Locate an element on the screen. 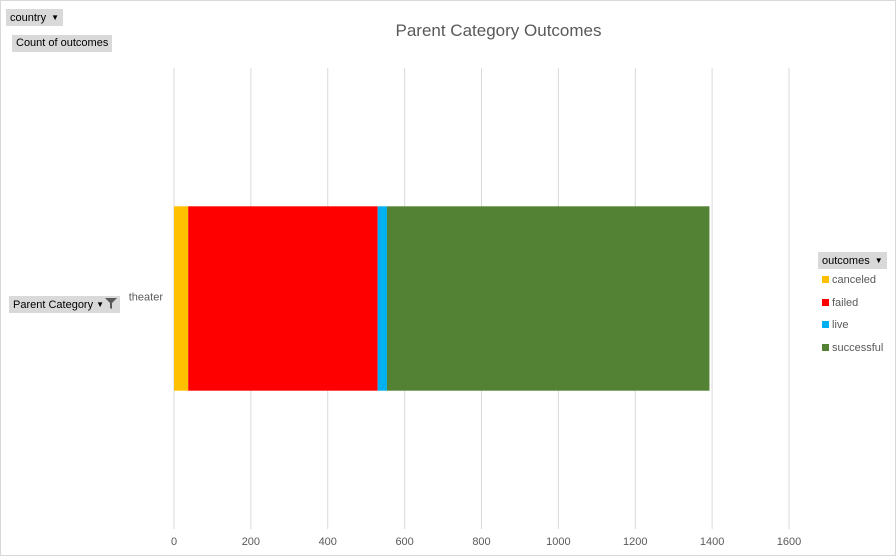  parent-category-filter-button: Parent Category ▼ is located at coordinates (65, 304).